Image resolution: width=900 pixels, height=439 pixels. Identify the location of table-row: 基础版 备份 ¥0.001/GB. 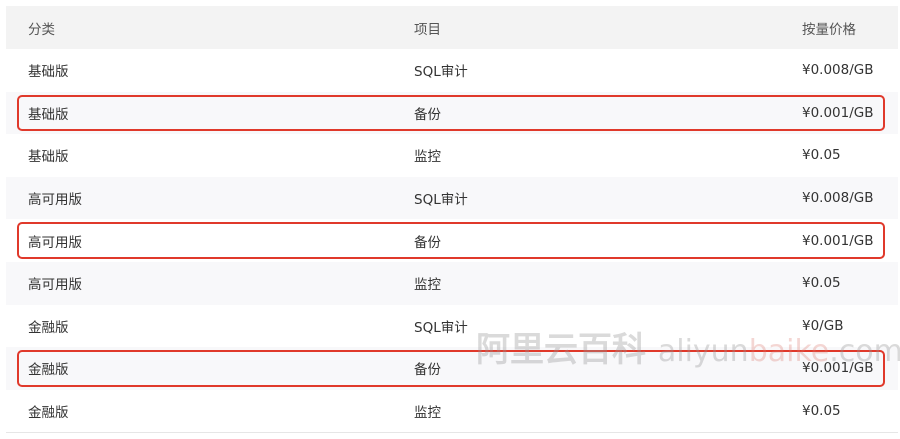
(452, 113).